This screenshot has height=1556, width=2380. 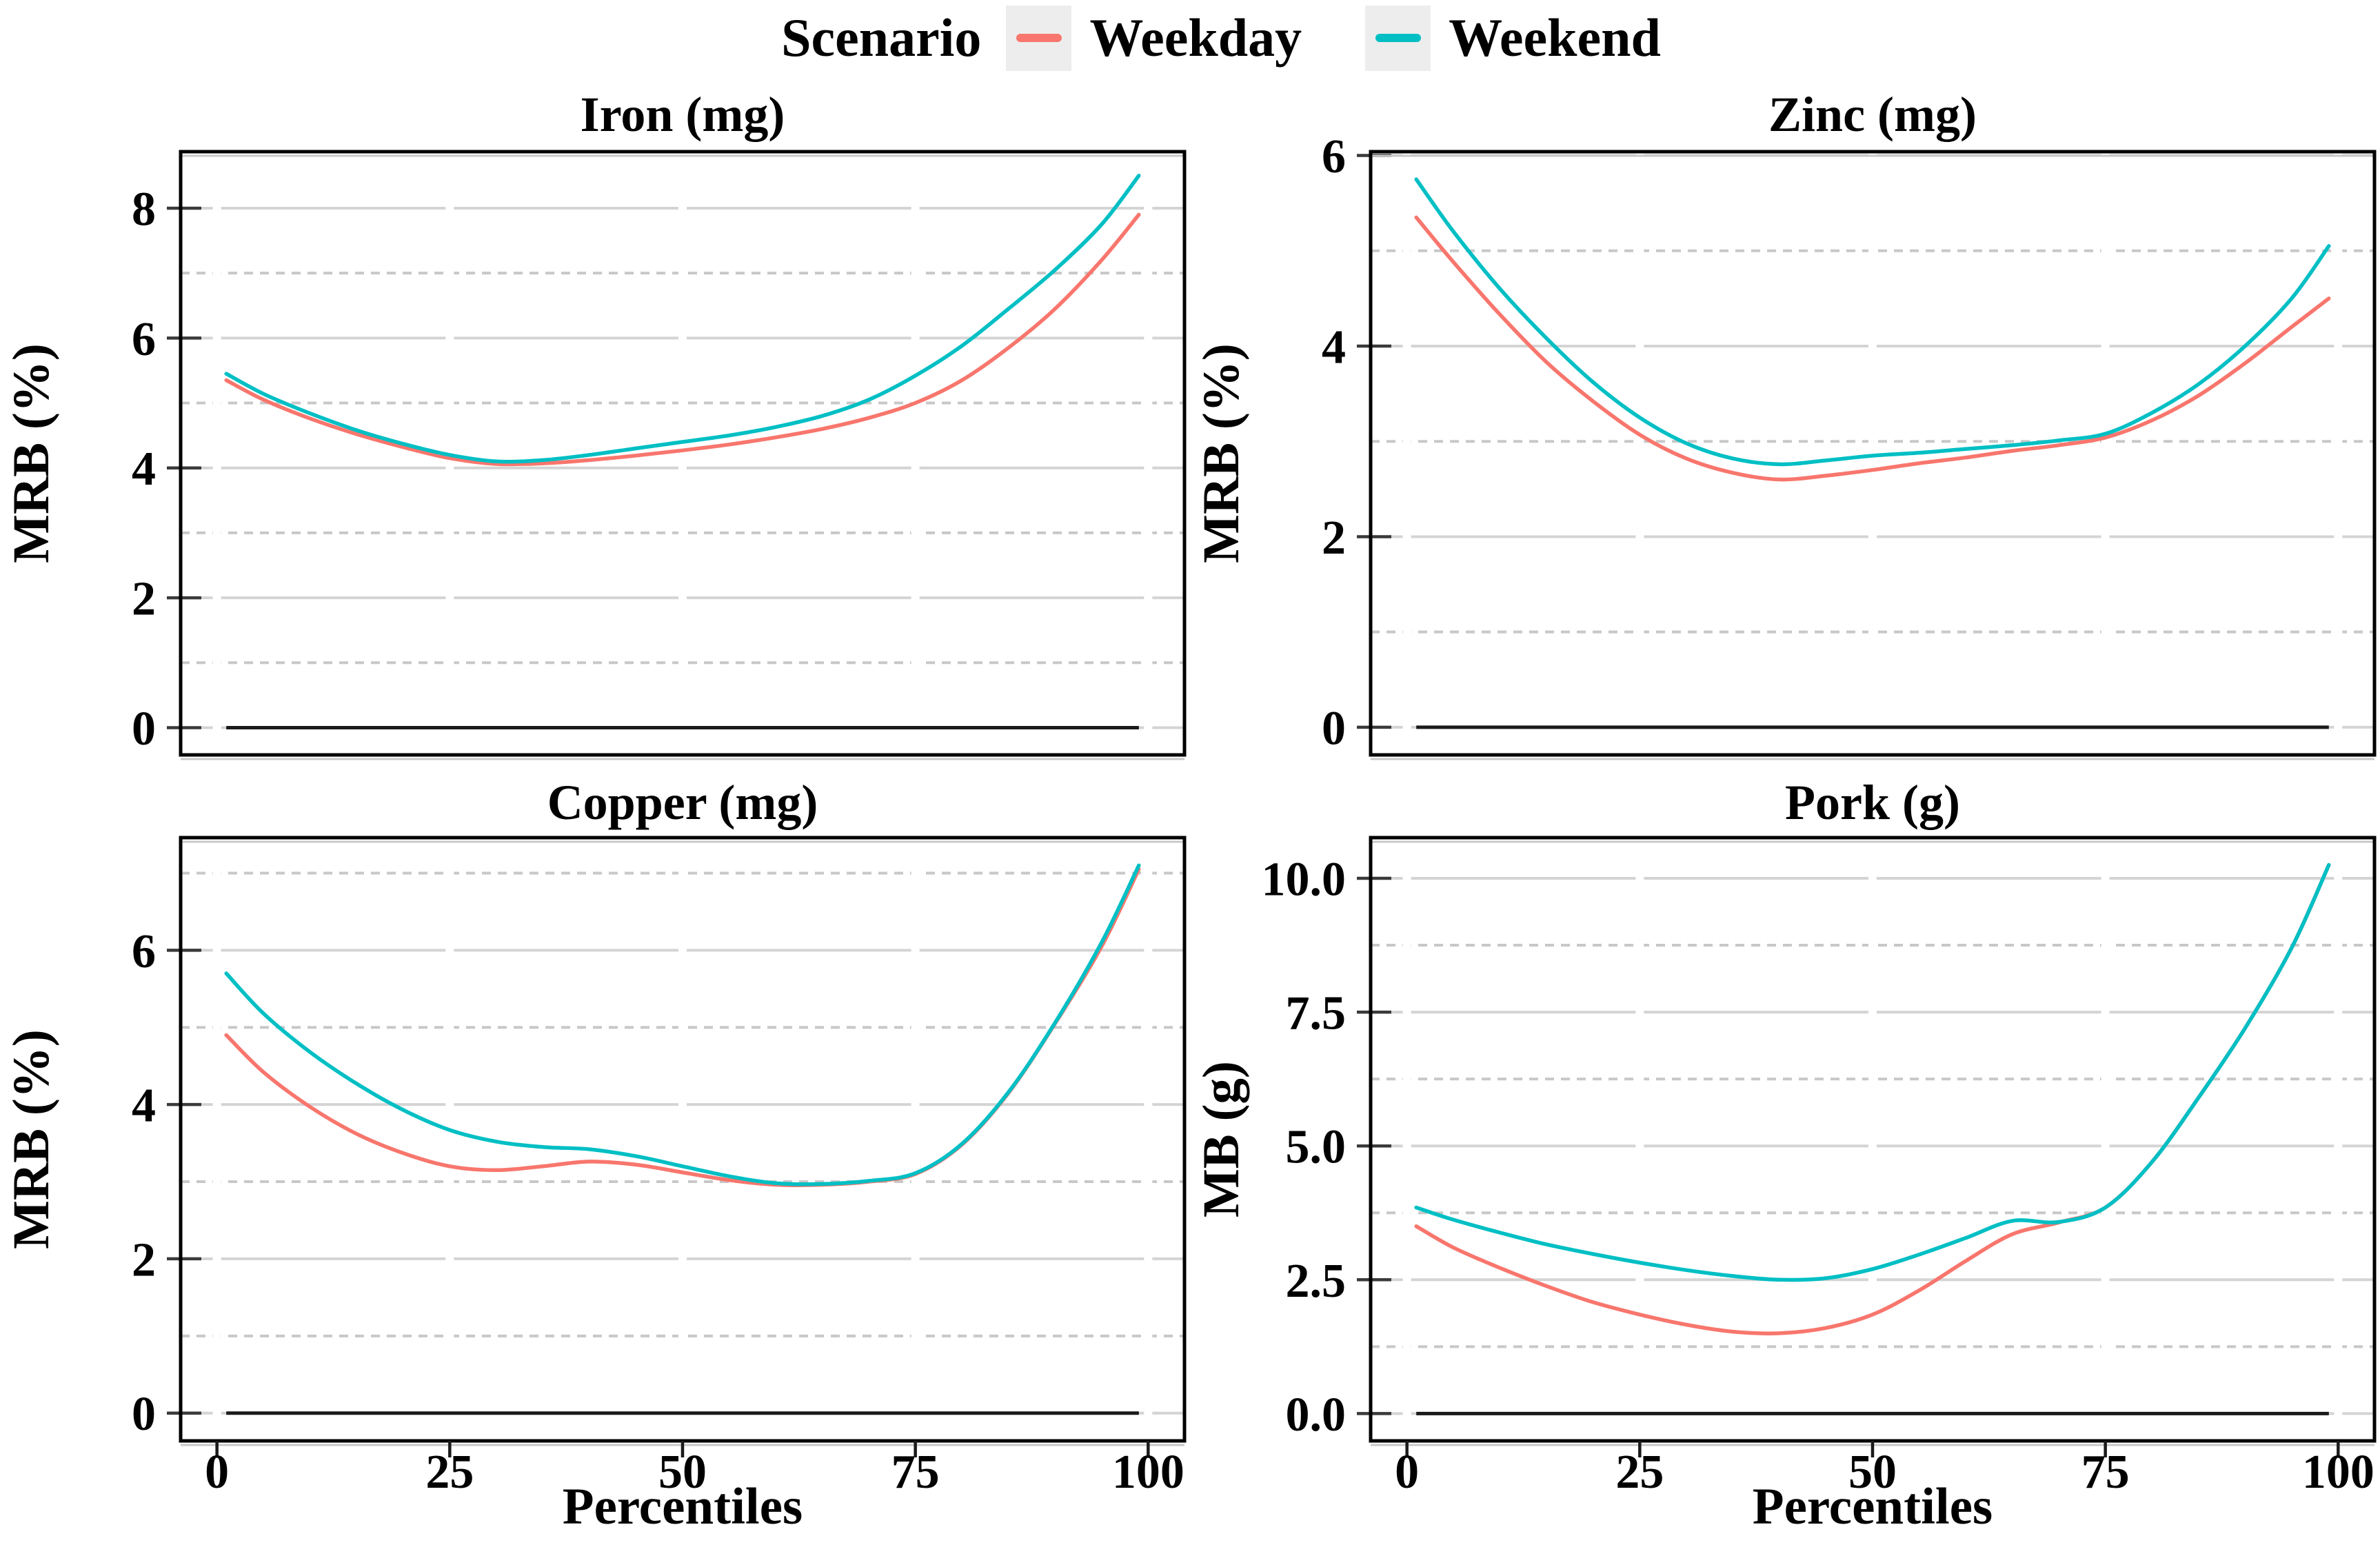 I want to click on weekend-key-swatch, so click(x=1398, y=38).